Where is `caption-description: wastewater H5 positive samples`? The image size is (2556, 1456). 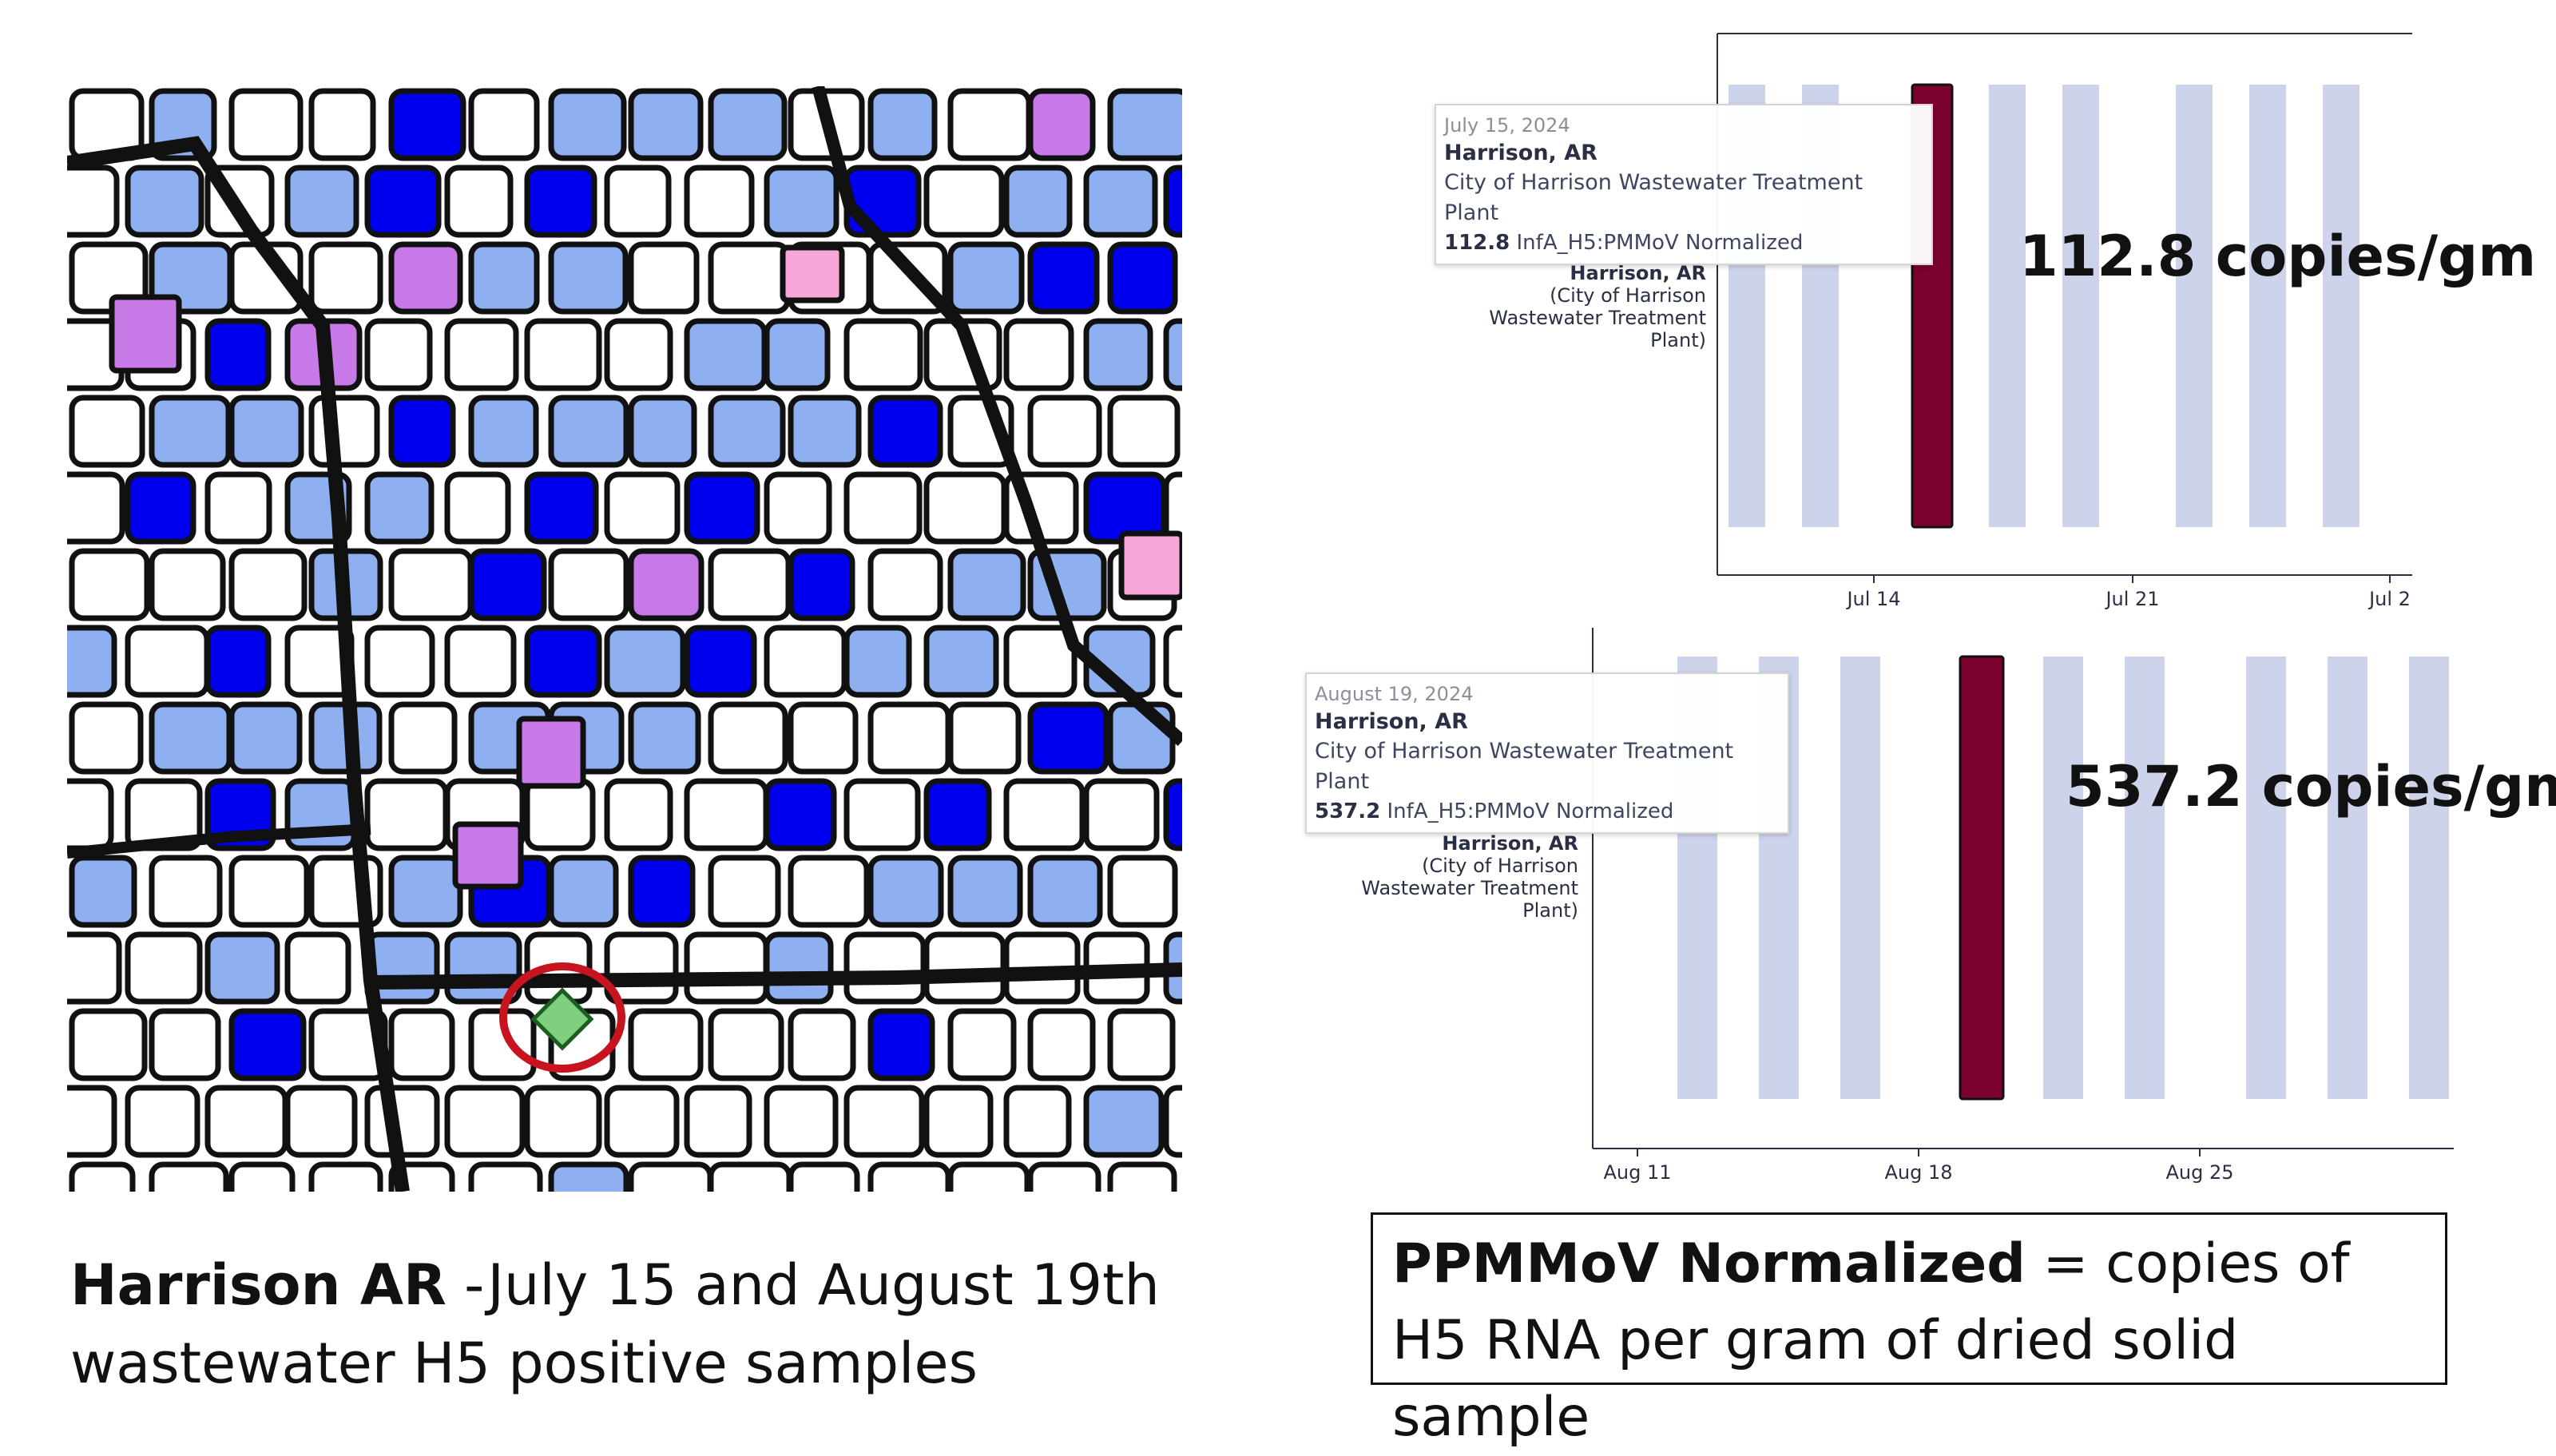 caption-description: wastewater H5 positive samples is located at coordinates (524, 1363).